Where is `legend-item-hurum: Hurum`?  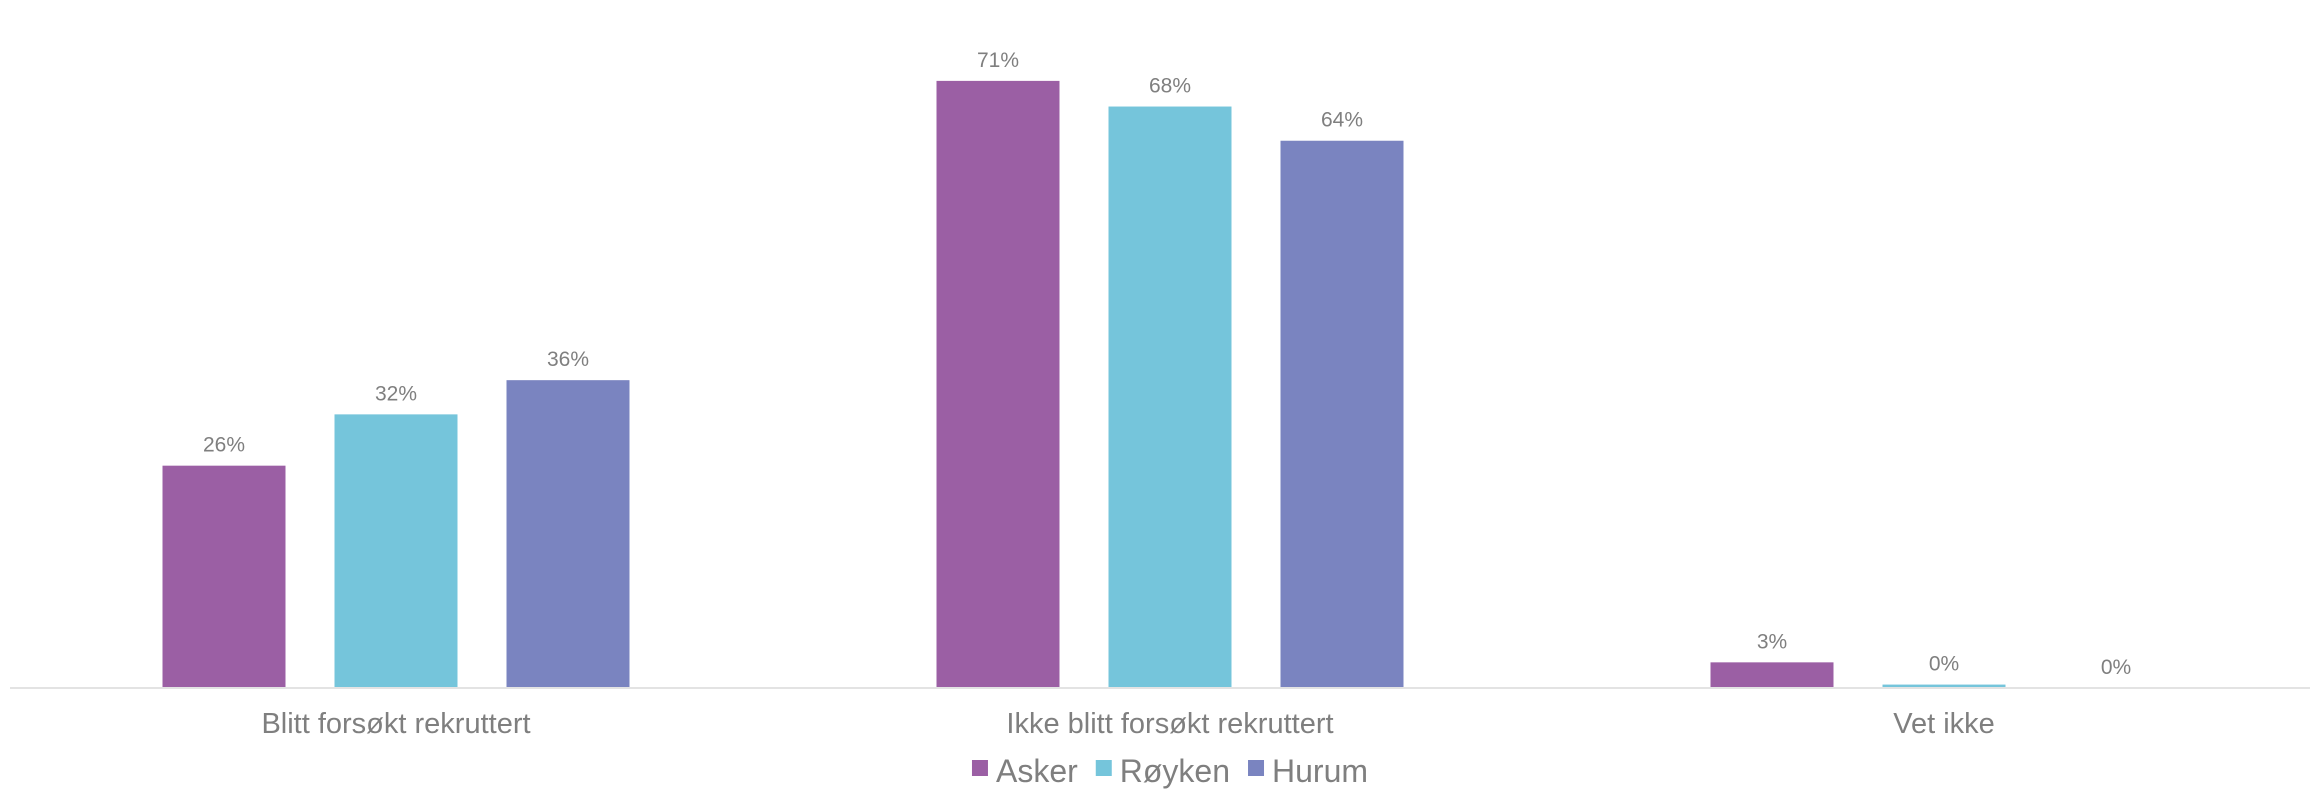 legend-item-hurum: Hurum is located at coordinates (1308, 771).